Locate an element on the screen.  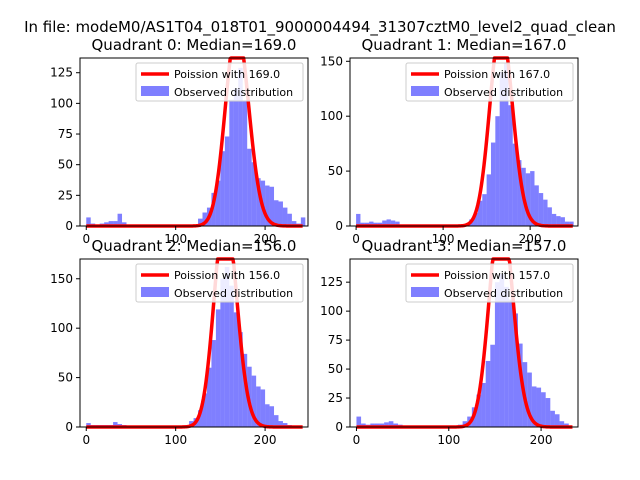
legend: Poission with 156.0 Observed distribution is located at coordinates (219, 283).